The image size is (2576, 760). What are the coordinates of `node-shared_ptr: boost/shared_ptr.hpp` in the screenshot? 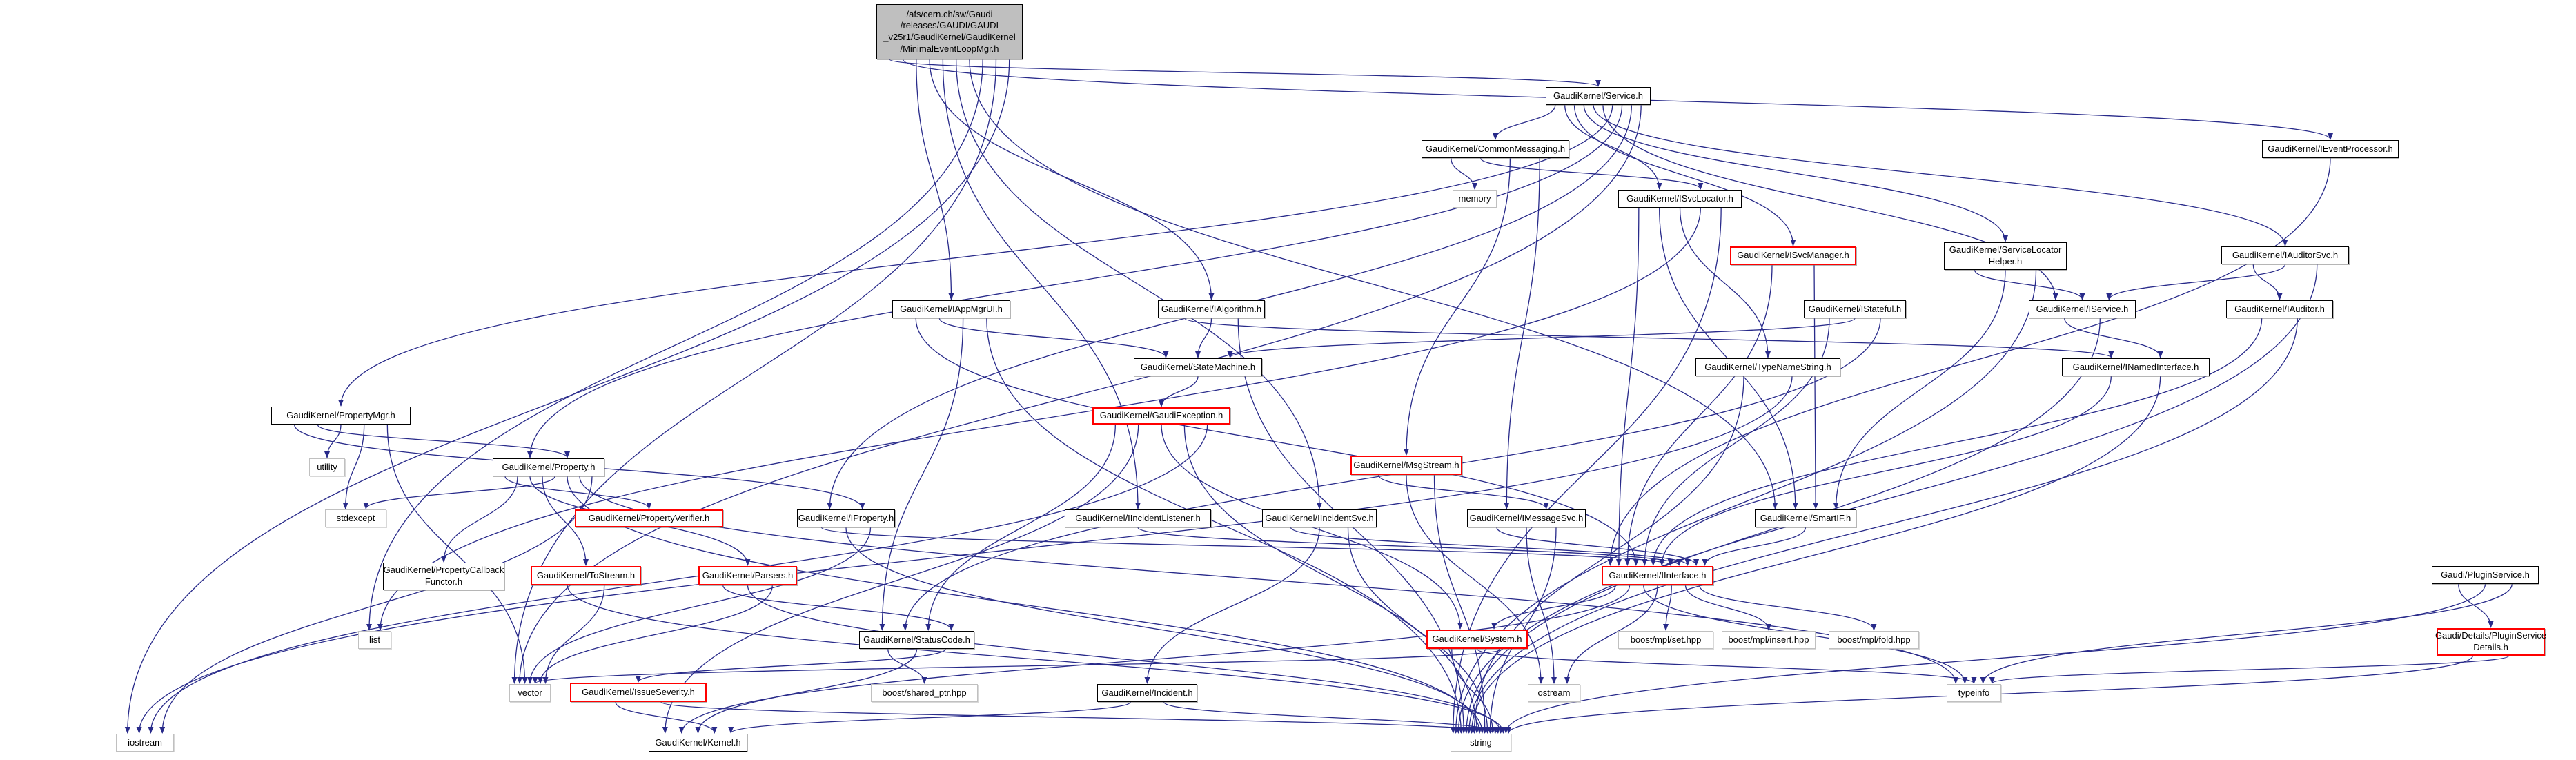 It's located at (924, 693).